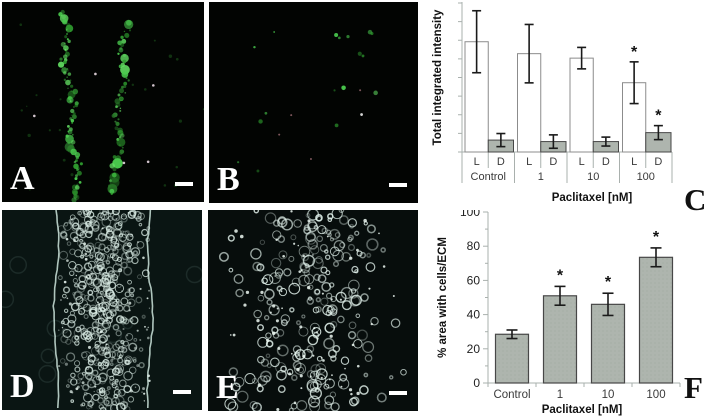 The width and height of the screenshot is (712, 419). Describe the element at coordinates (474, 280) in the screenshot. I see `y-tick-label: 60` at that location.